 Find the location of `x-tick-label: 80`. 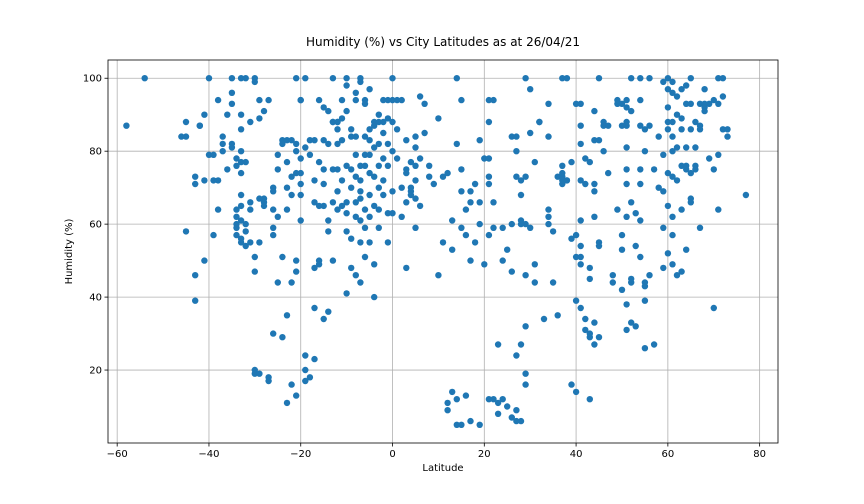

x-tick-label: 80 is located at coordinates (759, 454).